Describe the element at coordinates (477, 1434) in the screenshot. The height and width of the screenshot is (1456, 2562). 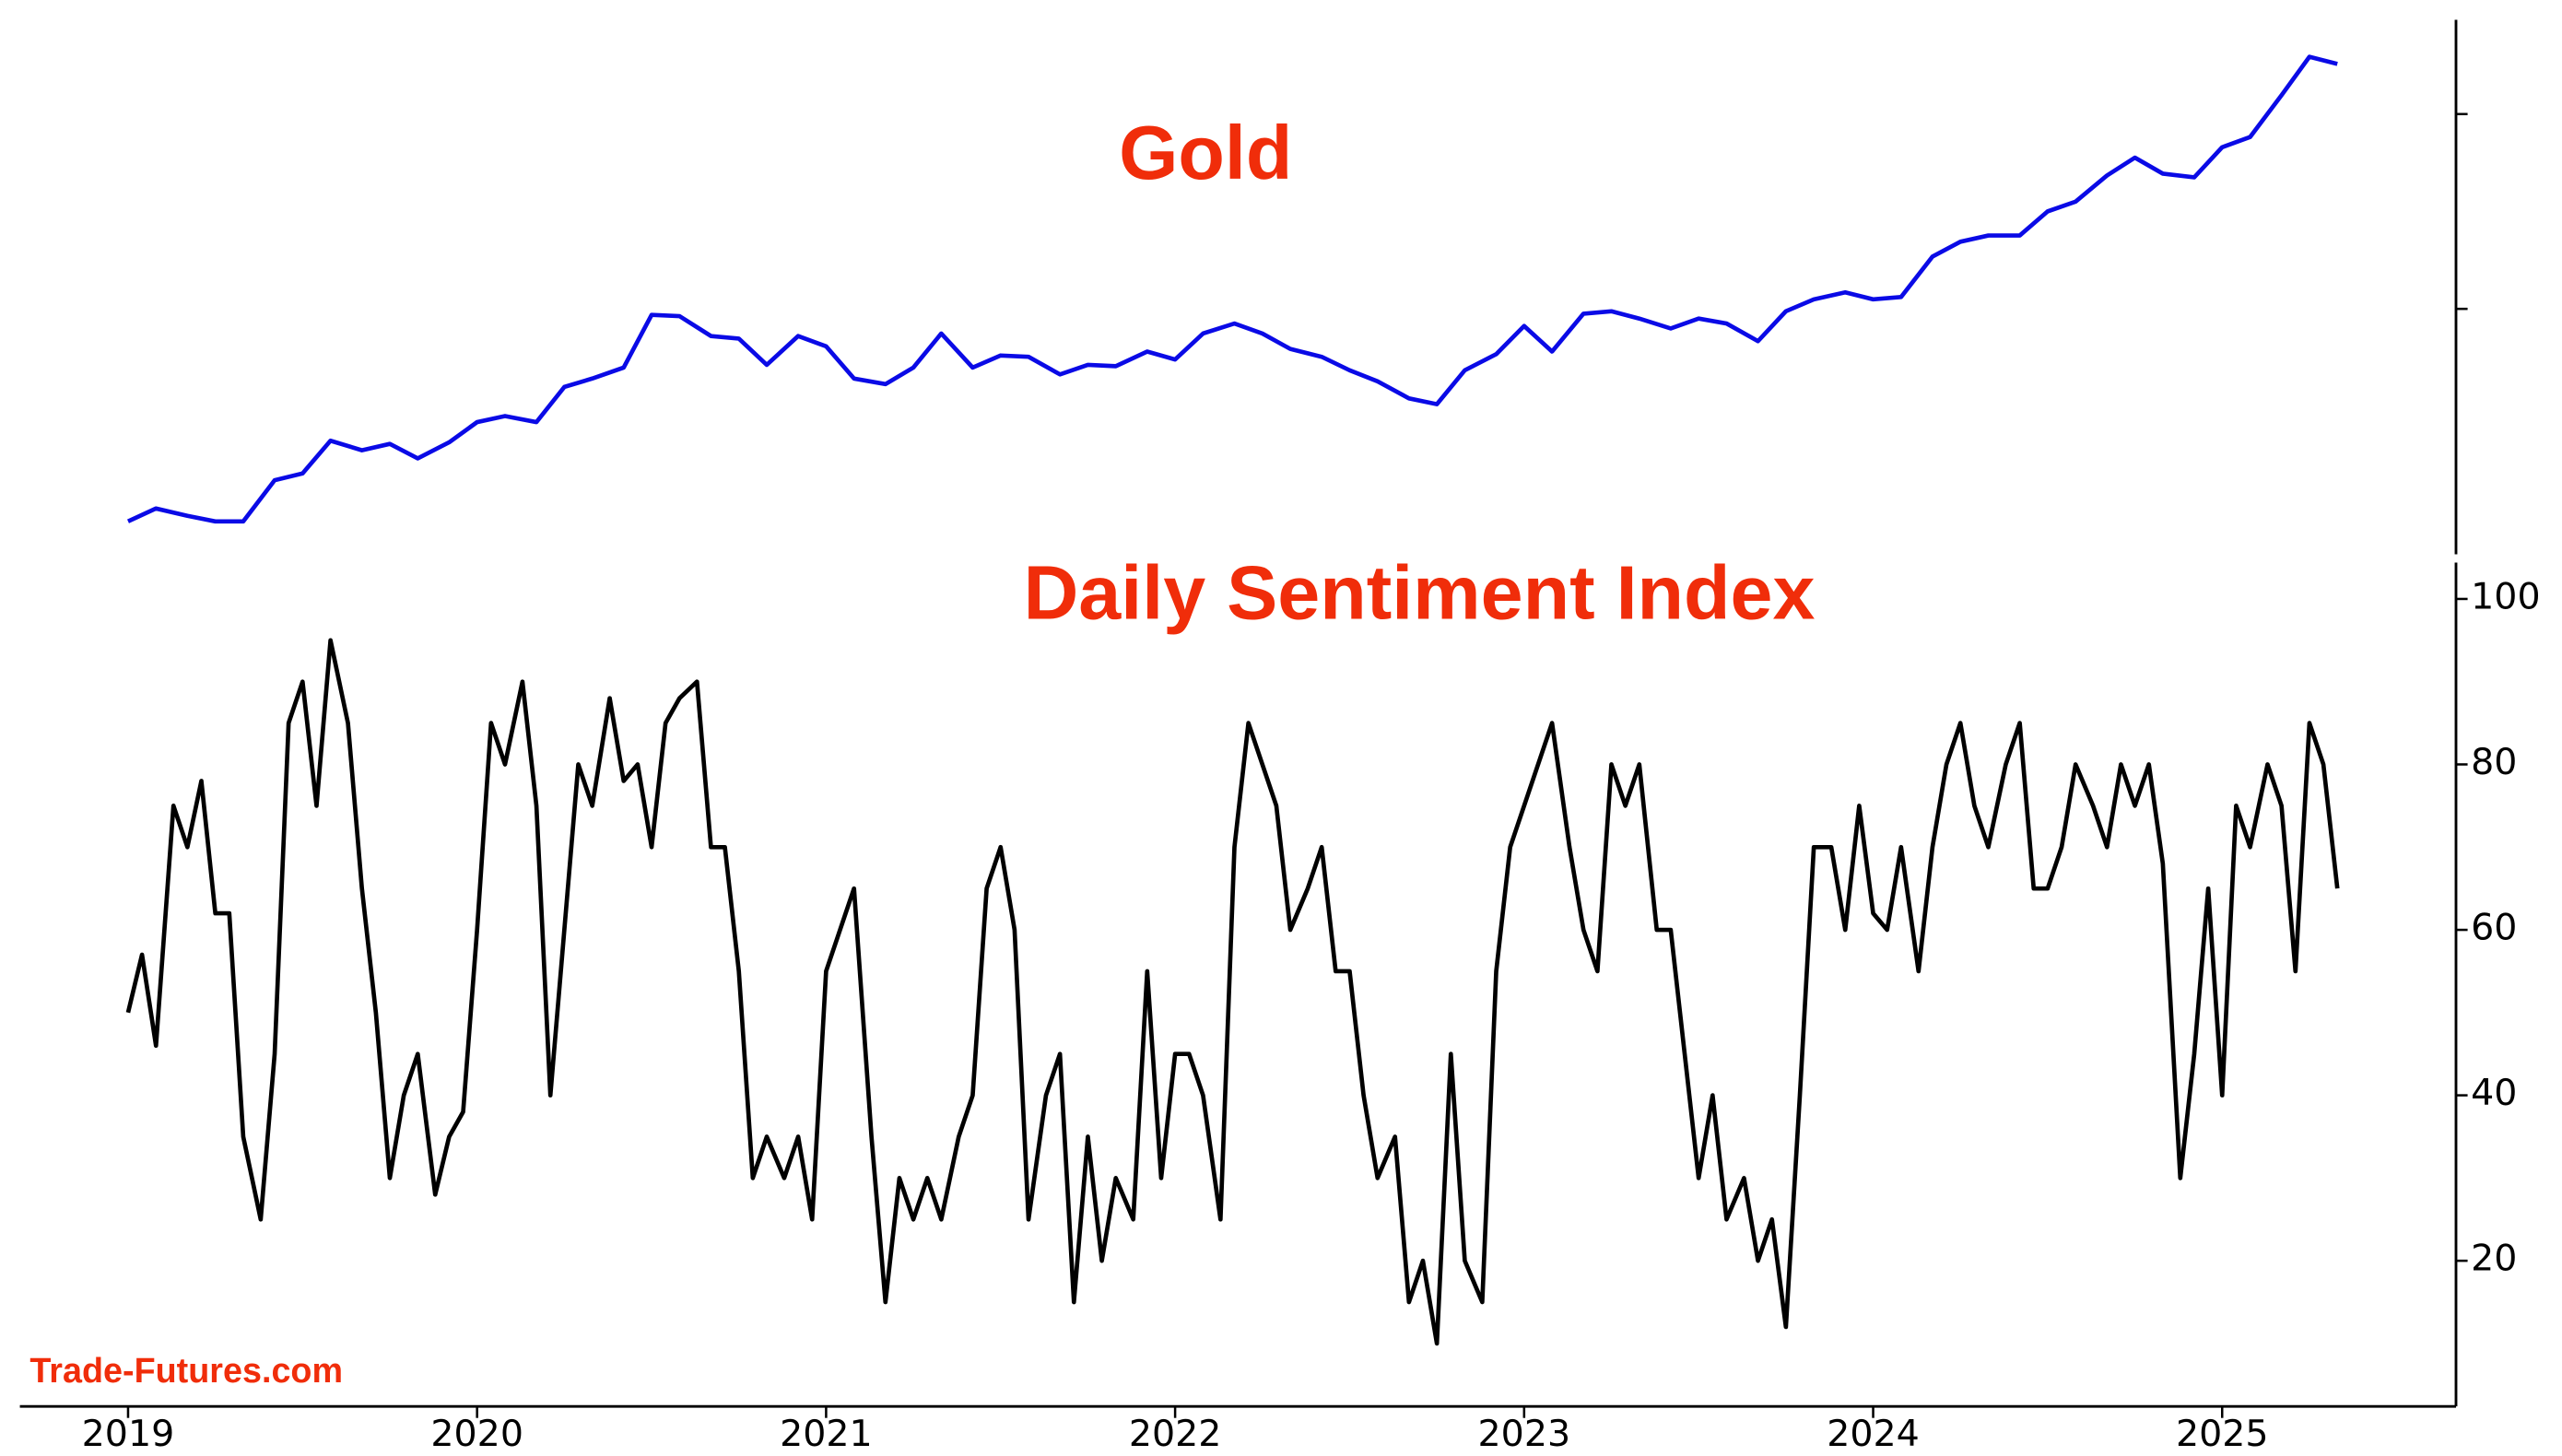
I see `x-tick-label: 2020` at that location.